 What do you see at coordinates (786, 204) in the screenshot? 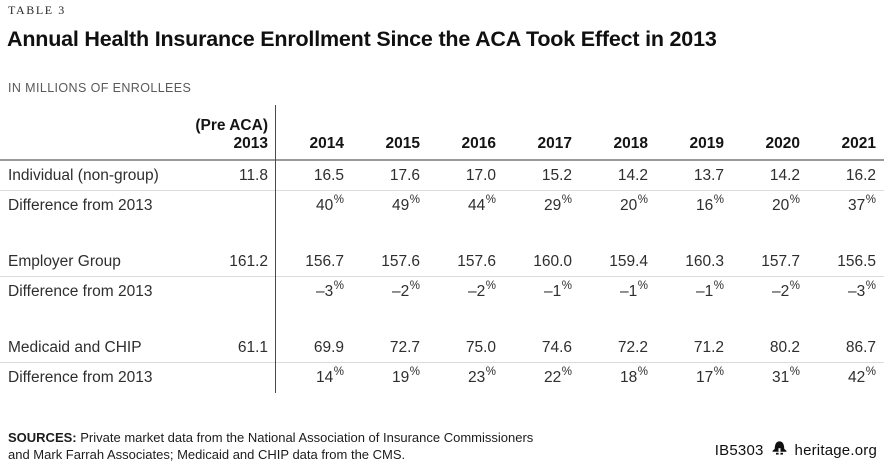
I see `cell-2020: 20%` at bounding box center [786, 204].